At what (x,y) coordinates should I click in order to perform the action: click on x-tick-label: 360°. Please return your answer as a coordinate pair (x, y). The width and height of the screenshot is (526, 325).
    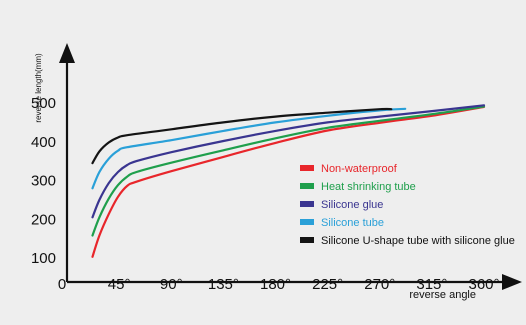
    Looking at the image, I should click on (483, 284).